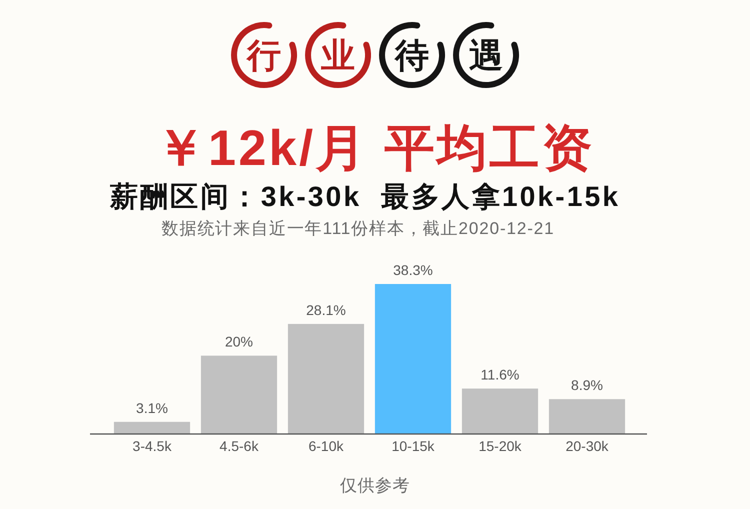  What do you see at coordinates (413, 270) in the screenshot?
I see `value-label: 38.3%` at bounding box center [413, 270].